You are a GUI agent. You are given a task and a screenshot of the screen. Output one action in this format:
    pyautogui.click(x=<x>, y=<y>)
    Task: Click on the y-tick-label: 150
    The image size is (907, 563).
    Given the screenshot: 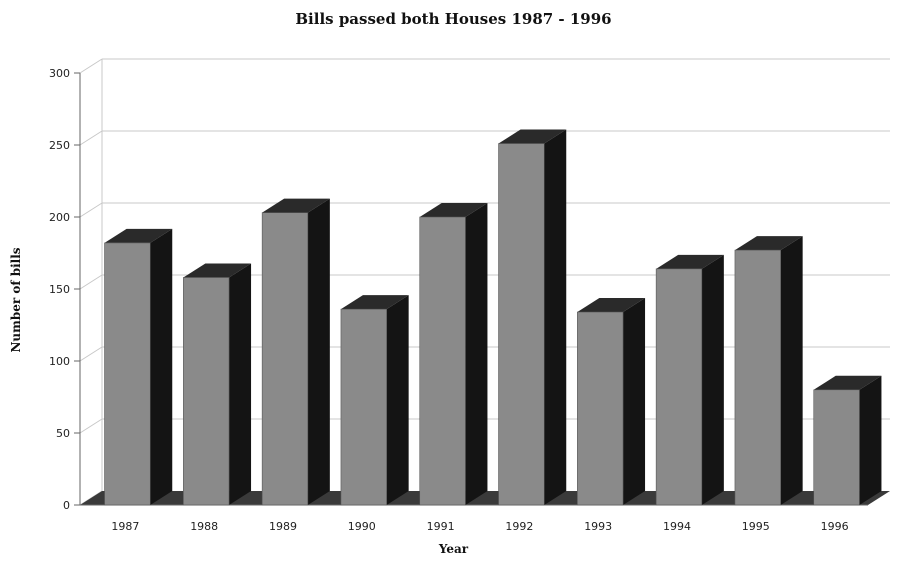 What is the action you would take?
    pyautogui.click(x=59, y=289)
    